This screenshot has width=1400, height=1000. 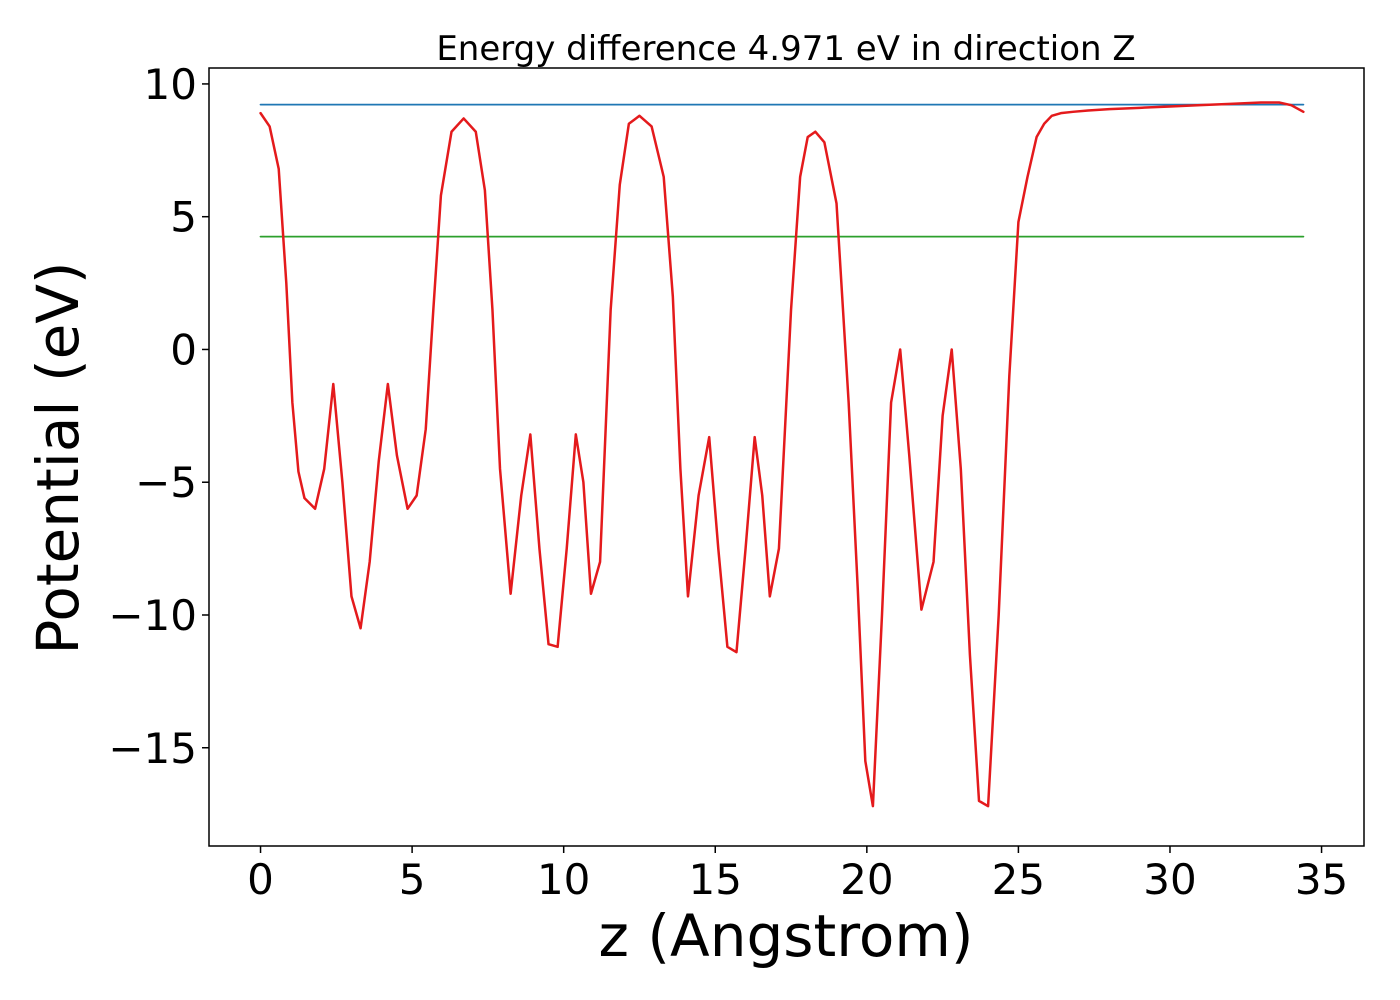 What do you see at coordinates (58, 457) in the screenshot?
I see `y-axis-title: Potential (eV)` at bounding box center [58, 457].